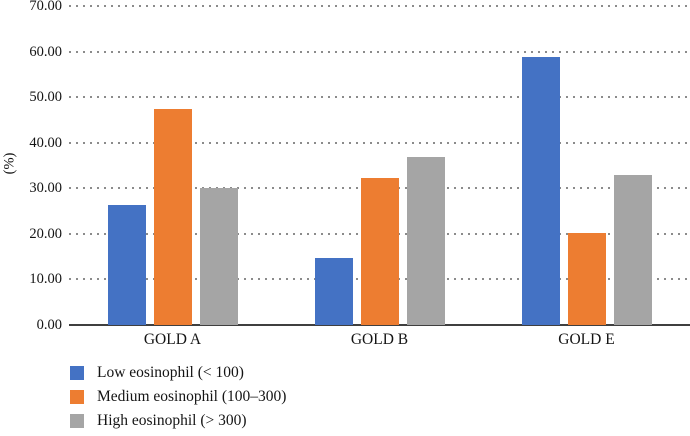 The image size is (690, 436). I want to click on legend-item: Medium eosinophil (100–300), so click(178, 397).